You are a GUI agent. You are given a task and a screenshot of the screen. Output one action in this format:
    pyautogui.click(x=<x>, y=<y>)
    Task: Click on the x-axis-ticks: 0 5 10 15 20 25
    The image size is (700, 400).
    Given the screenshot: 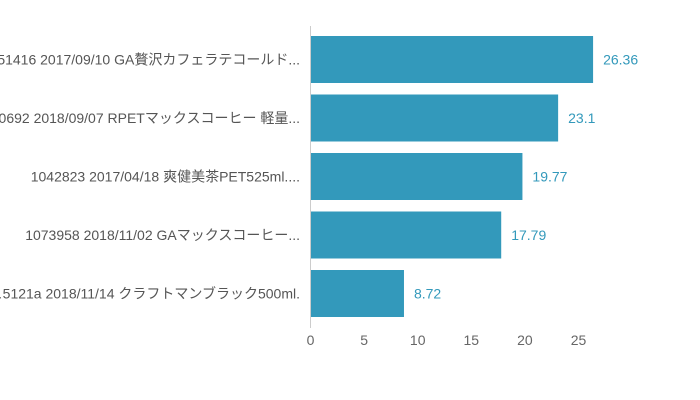 What is the action you would take?
    pyautogui.click(x=447, y=340)
    